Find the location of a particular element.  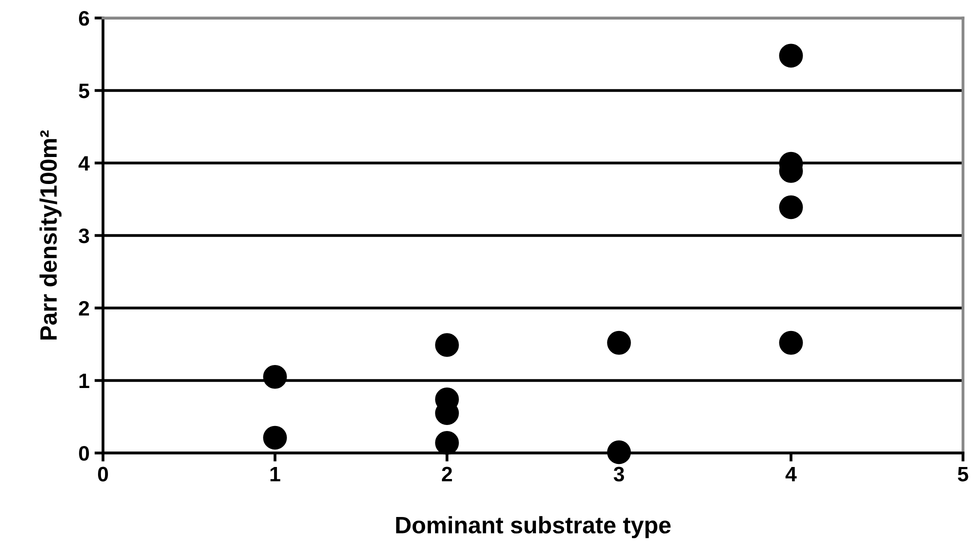

x-axis-title: Dominant substrate type is located at coordinates (533, 527).